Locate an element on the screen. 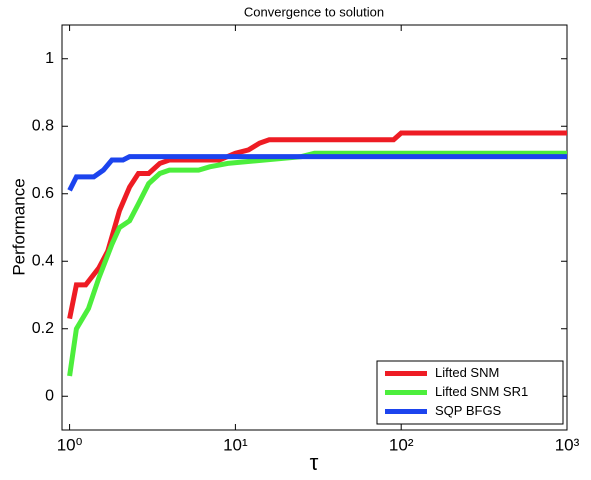 The height and width of the screenshot is (480, 591). y-tick-label: 0.4 is located at coordinates (43, 260).